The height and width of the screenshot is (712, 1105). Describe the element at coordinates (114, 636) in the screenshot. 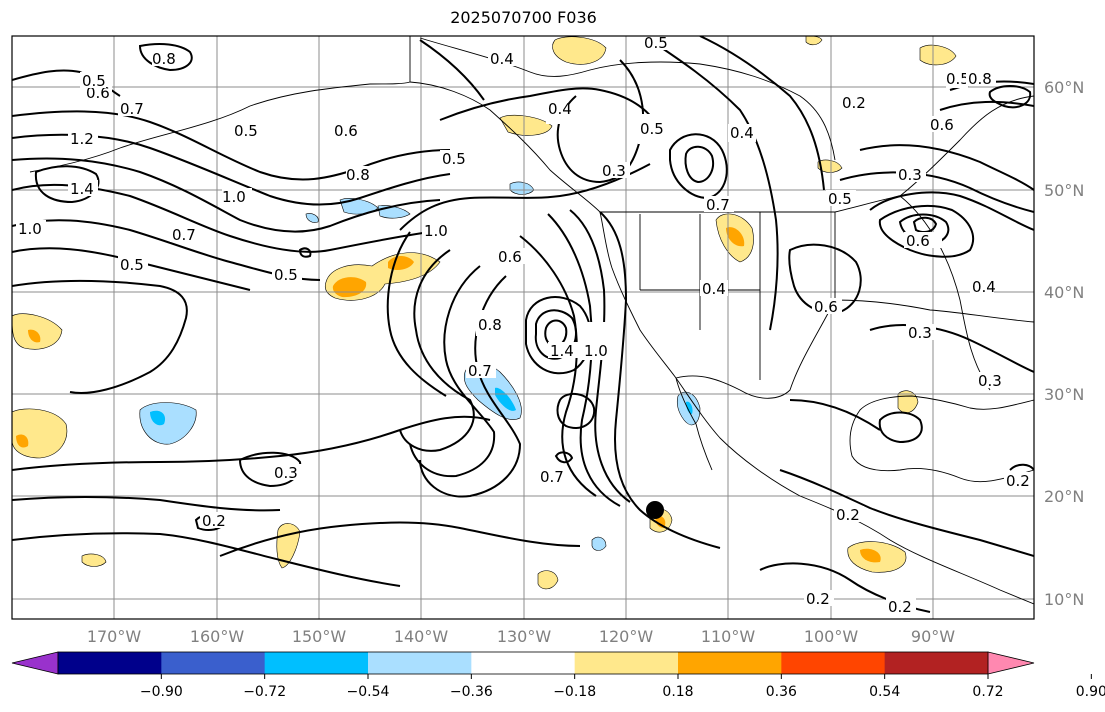

I see `lon-label: 170°W` at that location.